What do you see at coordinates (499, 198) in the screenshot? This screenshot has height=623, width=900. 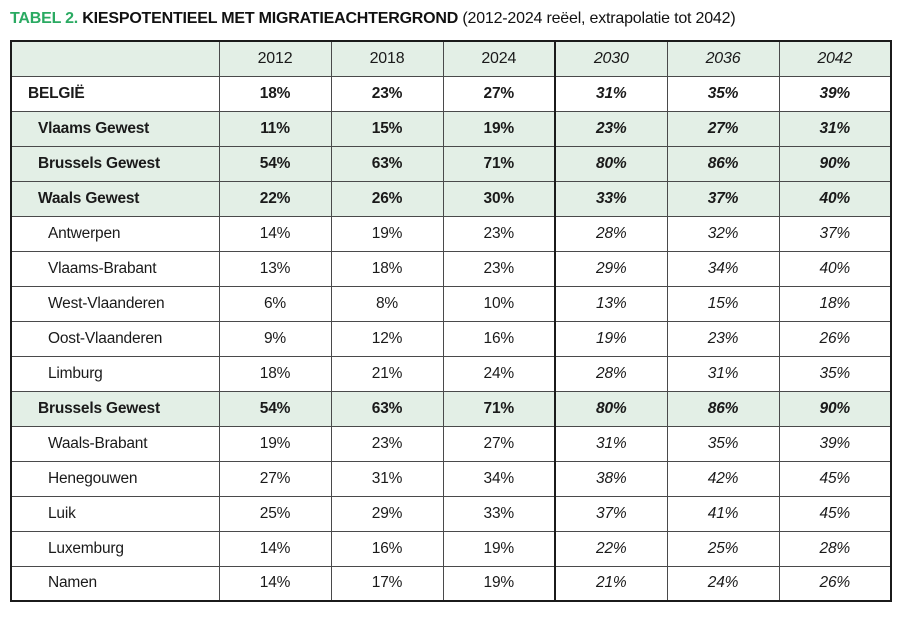 I see `value-cell-2024: 30%` at bounding box center [499, 198].